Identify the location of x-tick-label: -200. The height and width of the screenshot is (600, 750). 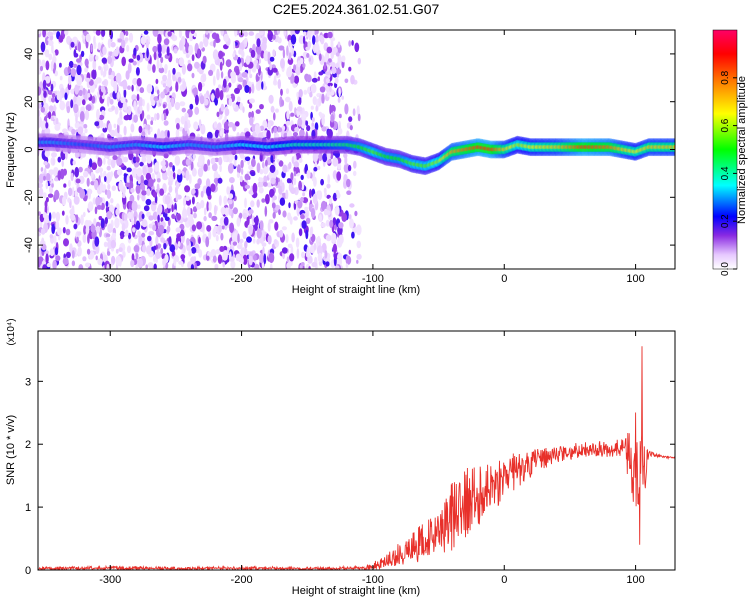
(242, 580).